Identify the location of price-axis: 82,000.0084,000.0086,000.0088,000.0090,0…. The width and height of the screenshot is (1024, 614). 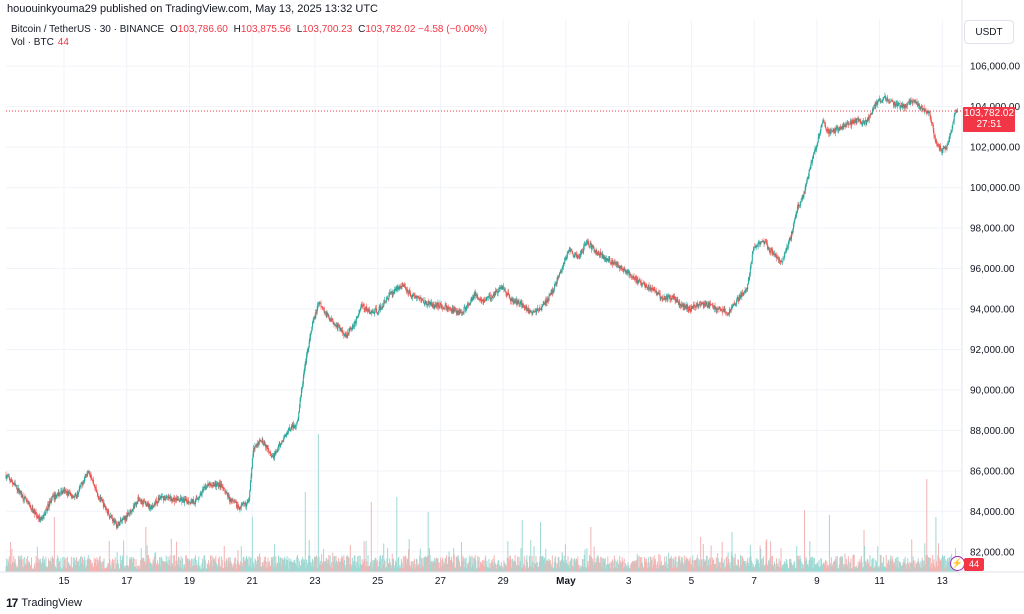
(990, 286).